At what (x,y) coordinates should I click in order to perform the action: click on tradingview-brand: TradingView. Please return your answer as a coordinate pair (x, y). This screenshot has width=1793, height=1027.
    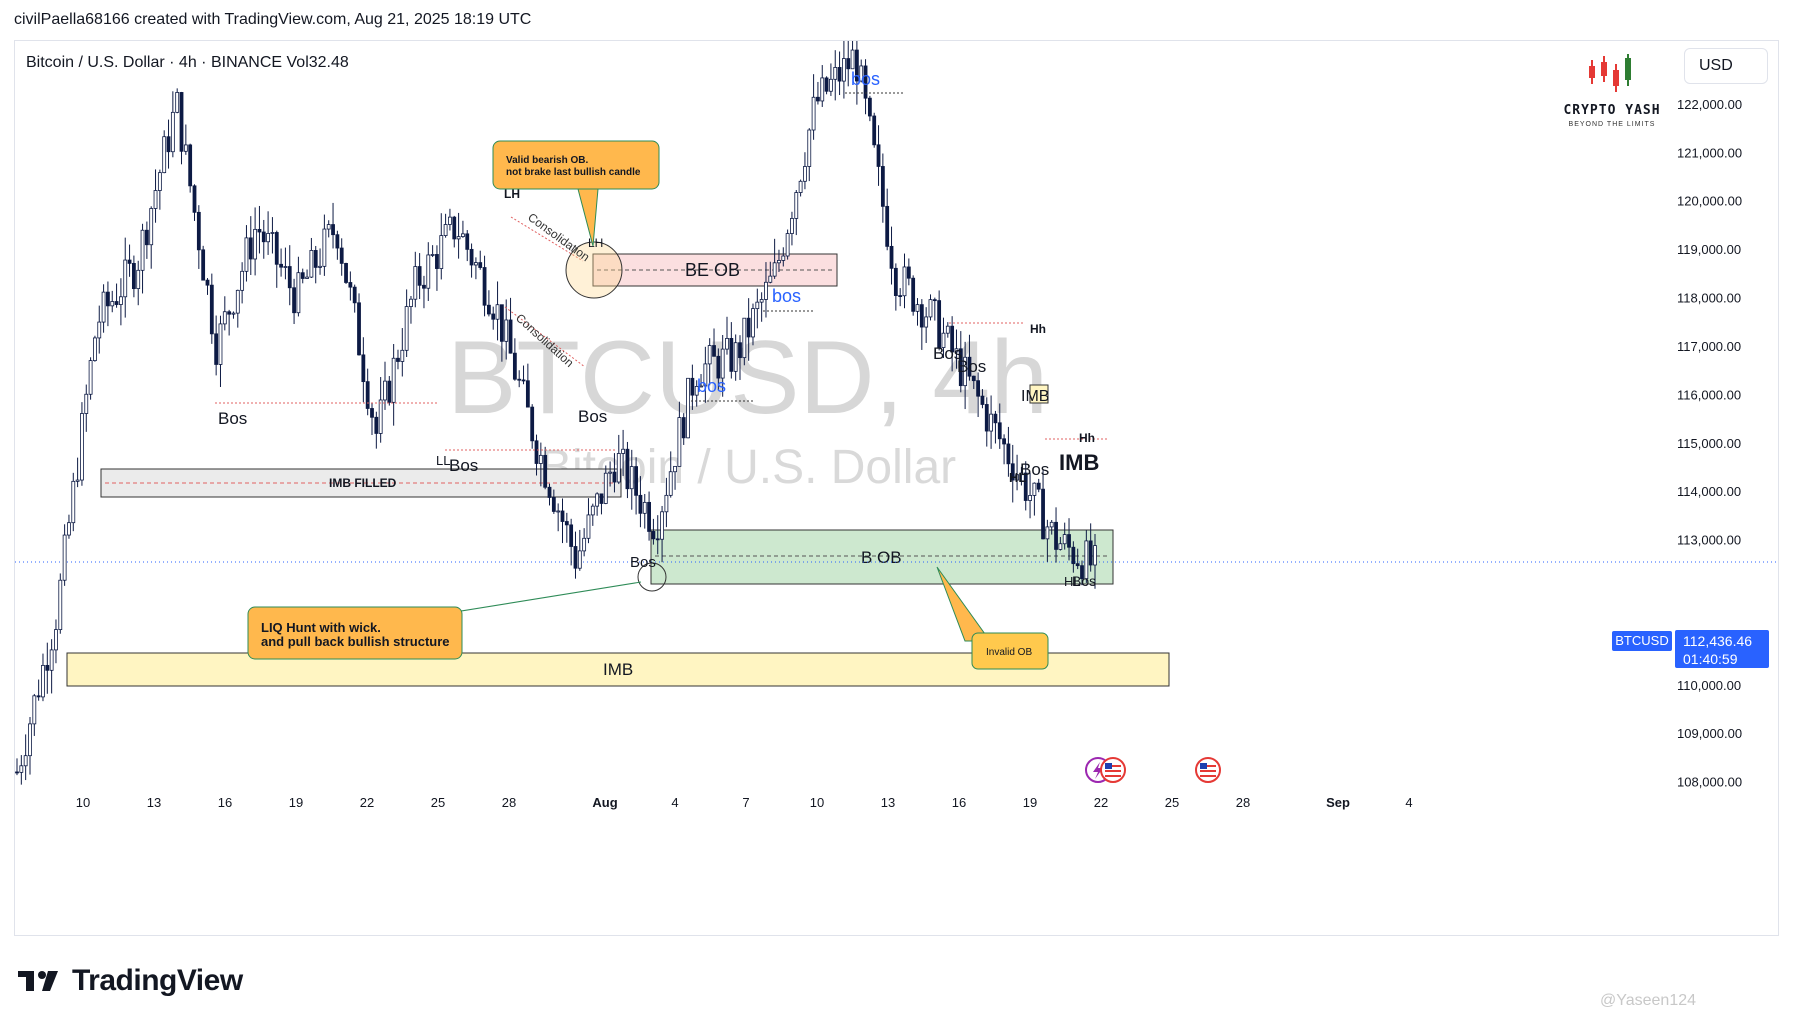
    Looking at the image, I should click on (130, 981).